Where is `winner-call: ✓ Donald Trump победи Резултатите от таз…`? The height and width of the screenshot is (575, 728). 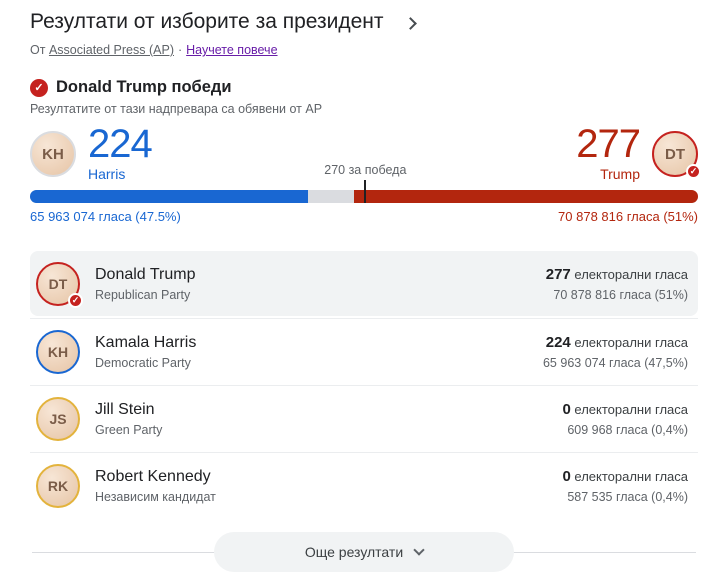
winner-call: ✓ Donald Trump победи Резултатите от таз… is located at coordinates (364, 97).